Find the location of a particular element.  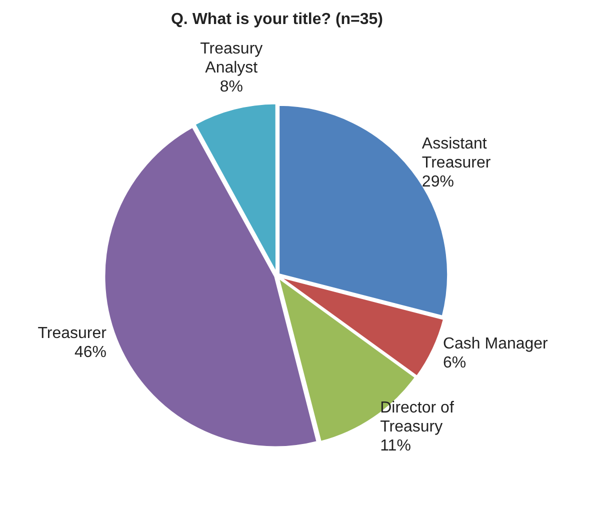

data-label: 8% is located at coordinates (231, 87).